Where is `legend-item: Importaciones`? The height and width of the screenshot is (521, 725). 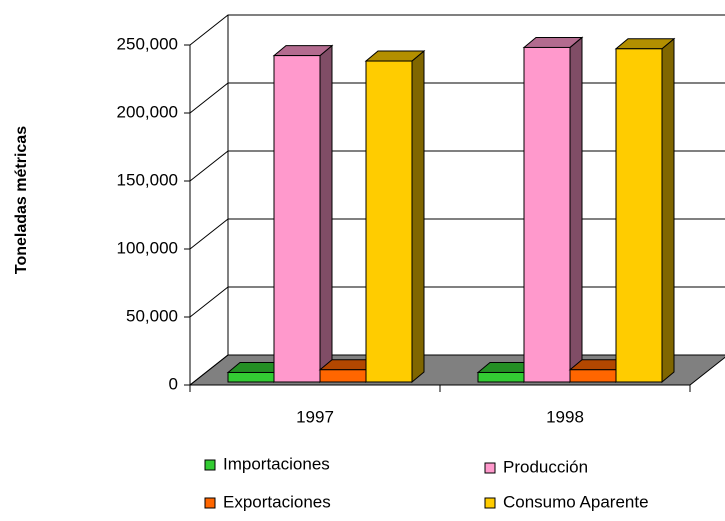 legend-item: Importaciones is located at coordinates (267, 463).